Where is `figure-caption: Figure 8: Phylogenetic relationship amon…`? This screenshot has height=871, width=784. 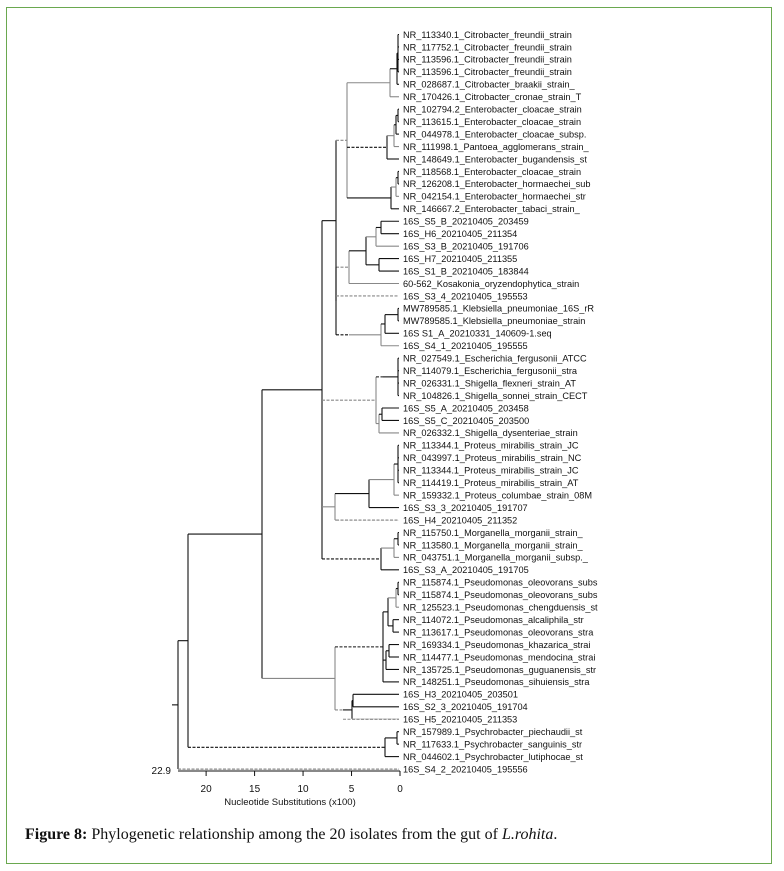 figure-caption: Figure 8: Phylogenetic relationship amon… is located at coordinates (291, 835).